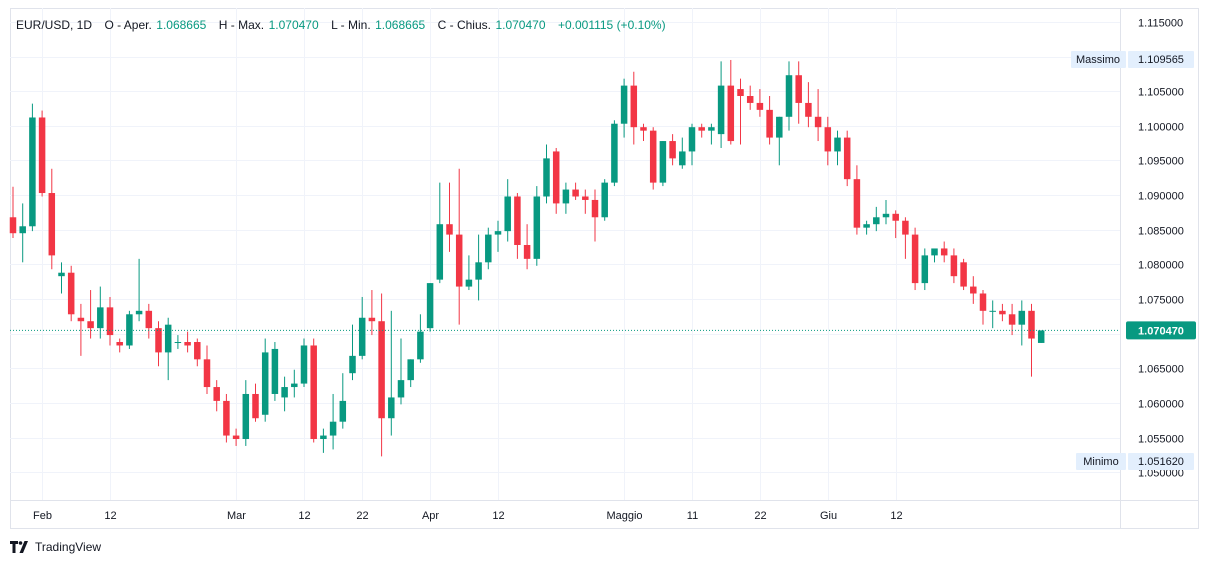  I want to click on y-tick-label: 1.055000, so click(1161, 440).